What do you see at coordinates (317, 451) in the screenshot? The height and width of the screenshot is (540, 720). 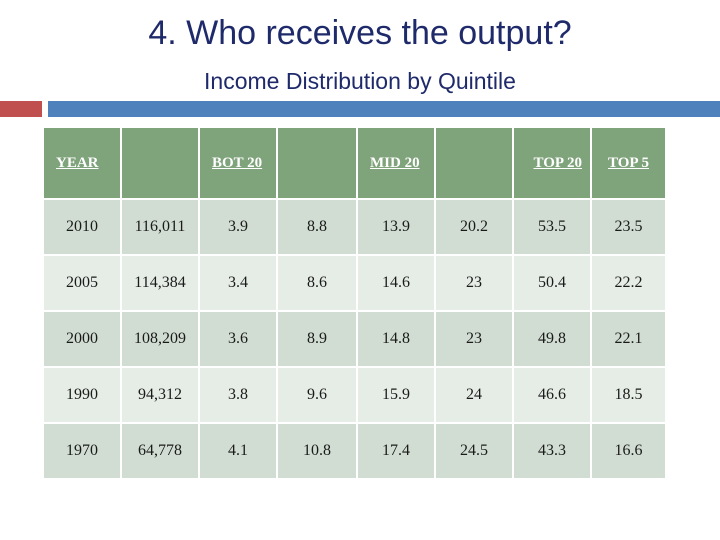 I see `cell-q2: 10.8` at bounding box center [317, 451].